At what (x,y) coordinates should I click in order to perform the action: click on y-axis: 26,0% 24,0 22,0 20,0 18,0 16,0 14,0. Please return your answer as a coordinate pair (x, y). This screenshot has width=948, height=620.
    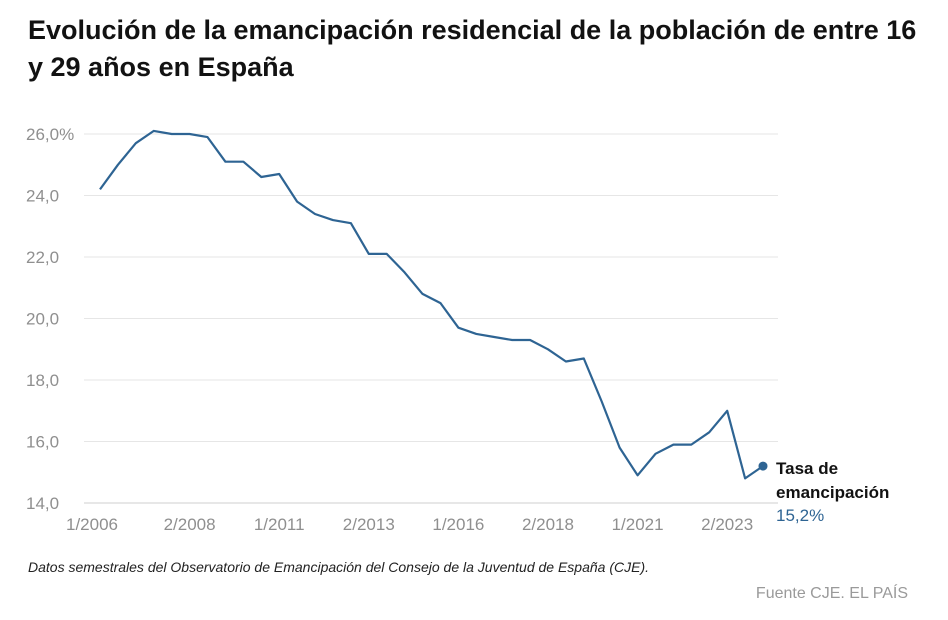
    Looking at the image, I should click on (50, 319).